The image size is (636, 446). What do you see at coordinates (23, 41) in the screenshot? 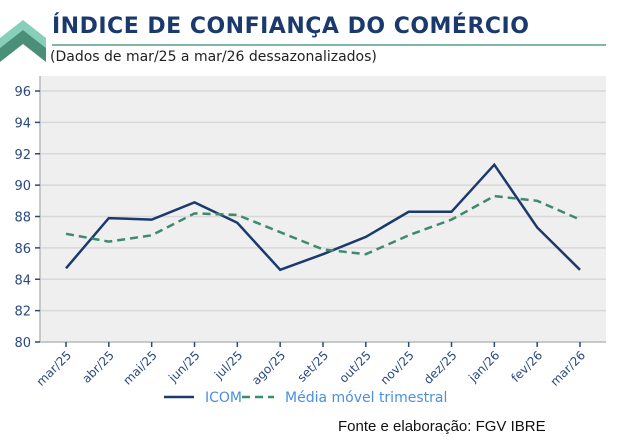
I see `chevron-up-icon` at bounding box center [23, 41].